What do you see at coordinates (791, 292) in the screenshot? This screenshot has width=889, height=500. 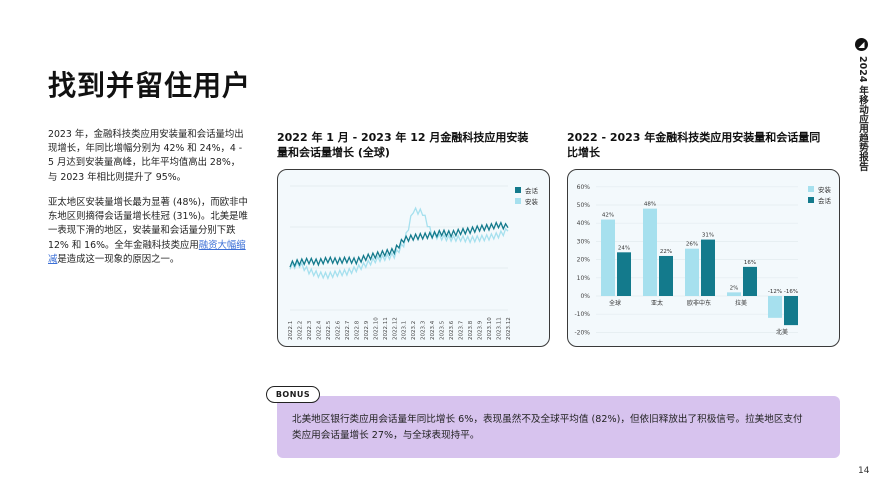 I see `svg-text: -16%` at bounding box center [791, 292].